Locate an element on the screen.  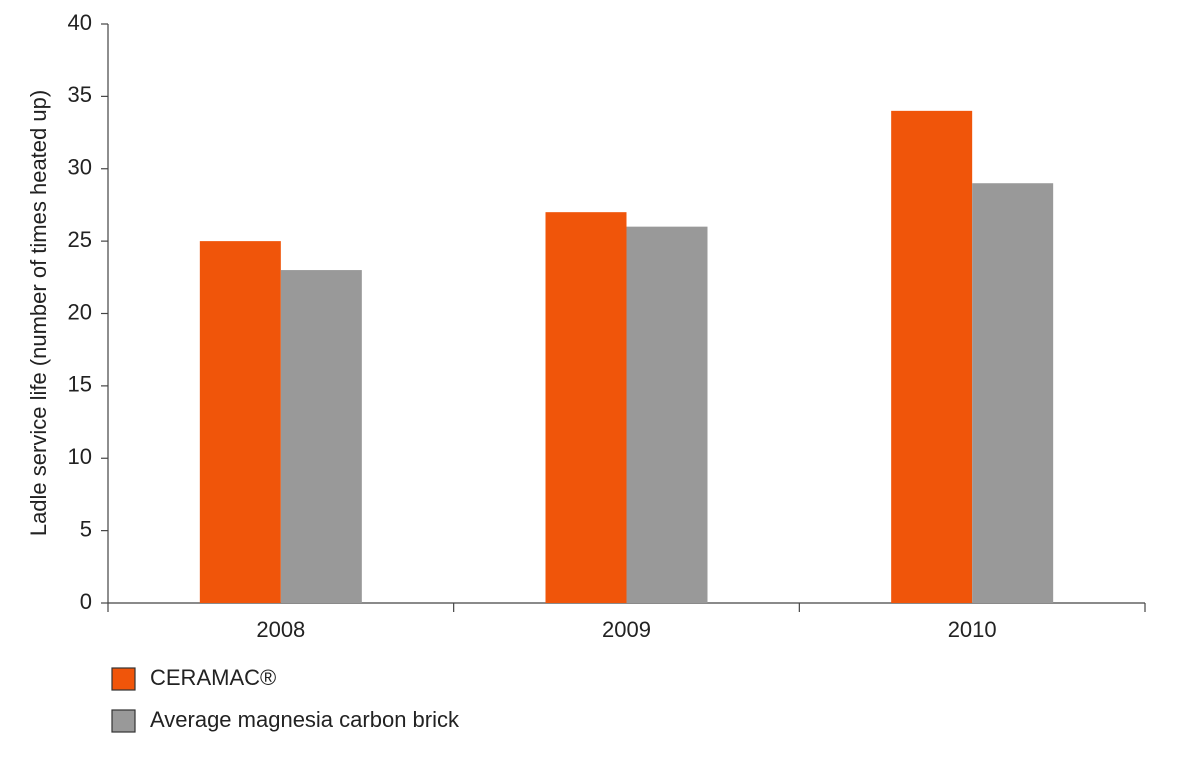
x-tick-label: 2008 is located at coordinates (280, 629).